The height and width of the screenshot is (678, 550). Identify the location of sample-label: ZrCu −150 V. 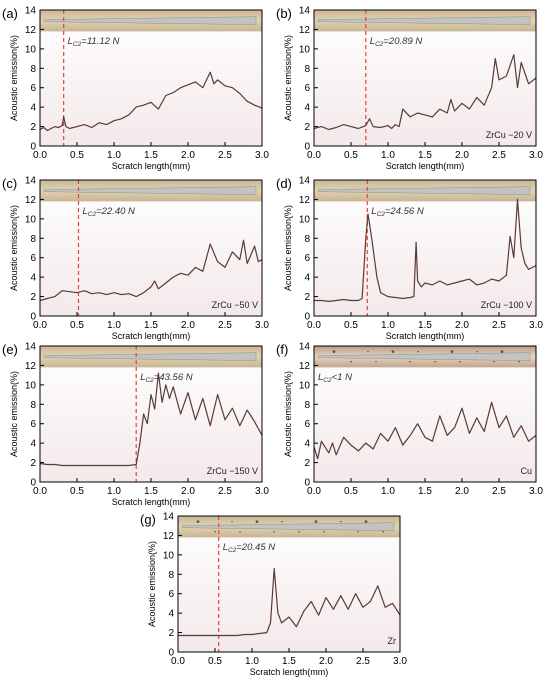
(232, 471).